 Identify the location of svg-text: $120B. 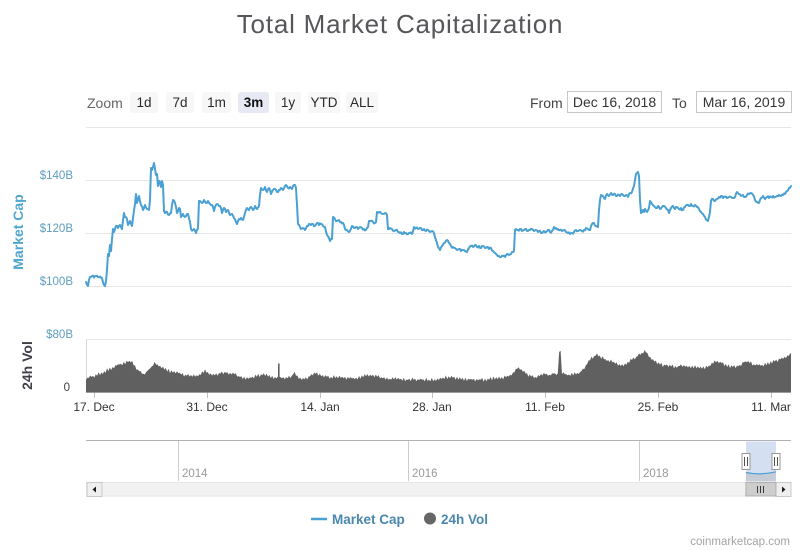
(57, 229).